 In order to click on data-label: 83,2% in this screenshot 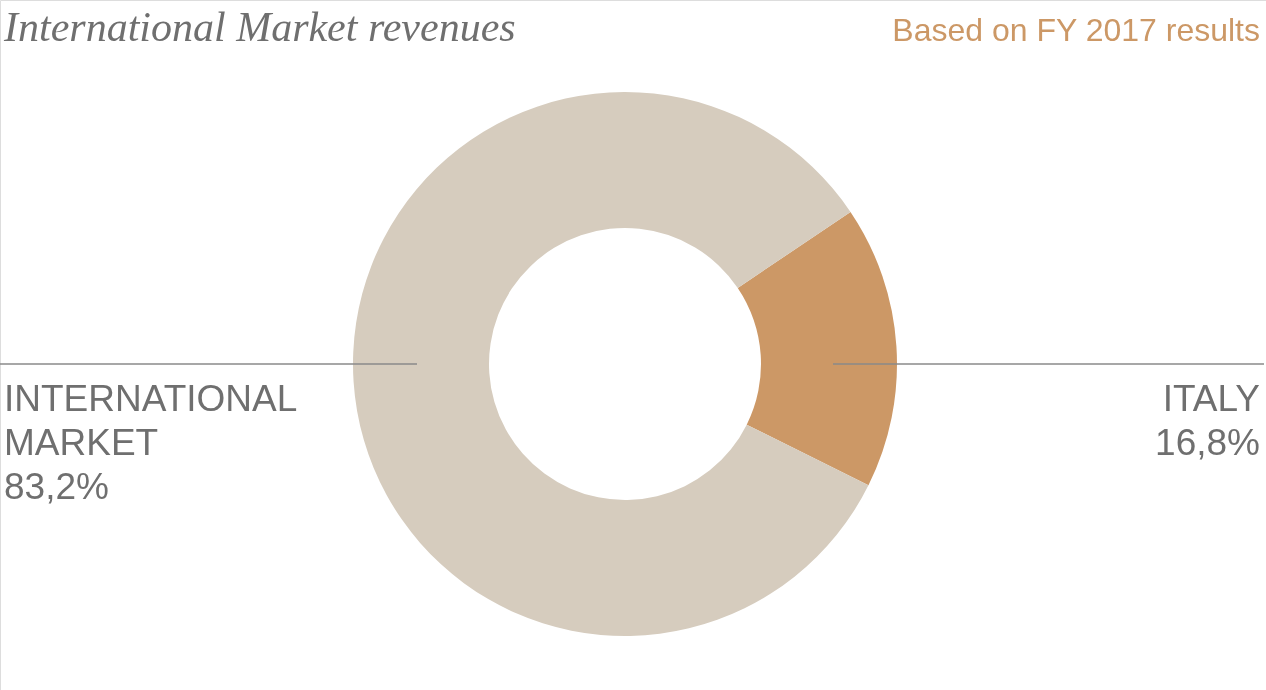, I will do `click(56, 486)`.